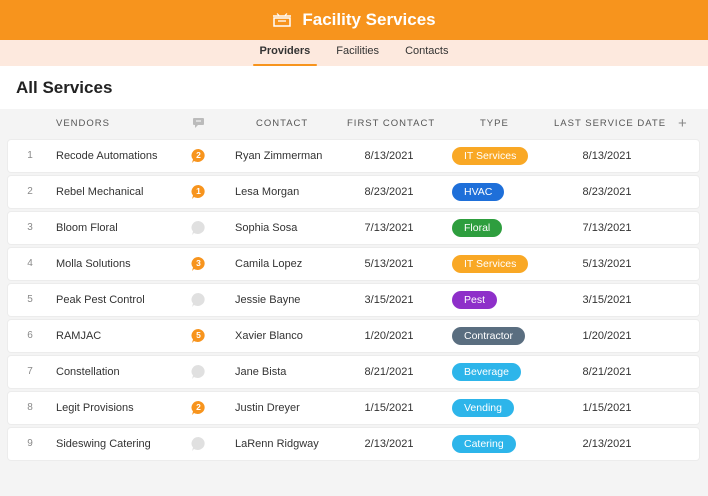 The width and height of the screenshot is (708, 496). I want to click on comment-count: 3, so click(198, 263).